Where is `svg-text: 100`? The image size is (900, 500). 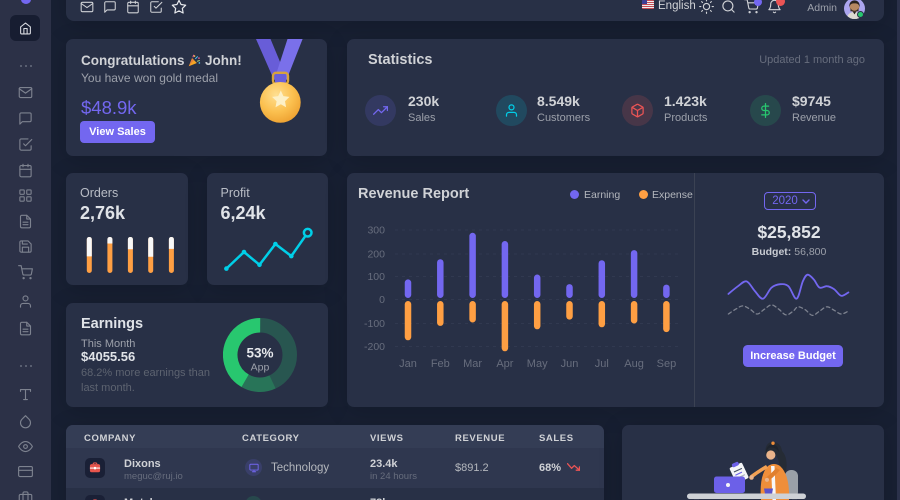 svg-text: 100 is located at coordinates (376, 277).